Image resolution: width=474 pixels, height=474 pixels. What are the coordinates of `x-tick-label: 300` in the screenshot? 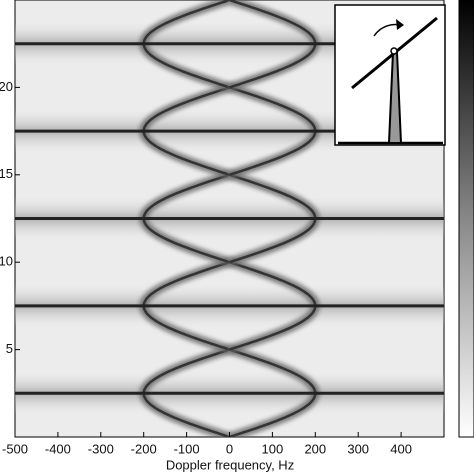 It's located at (358, 448).